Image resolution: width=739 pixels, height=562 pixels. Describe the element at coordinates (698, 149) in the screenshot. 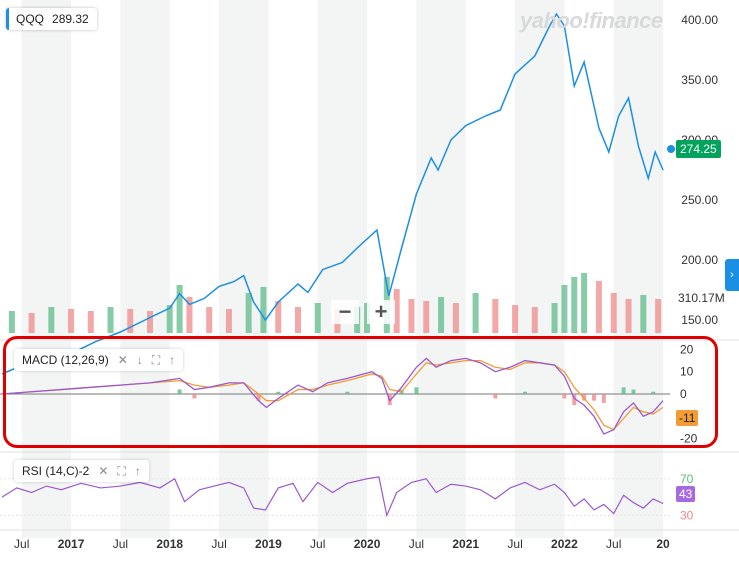

I see `last-price-badge: 274.25` at that location.